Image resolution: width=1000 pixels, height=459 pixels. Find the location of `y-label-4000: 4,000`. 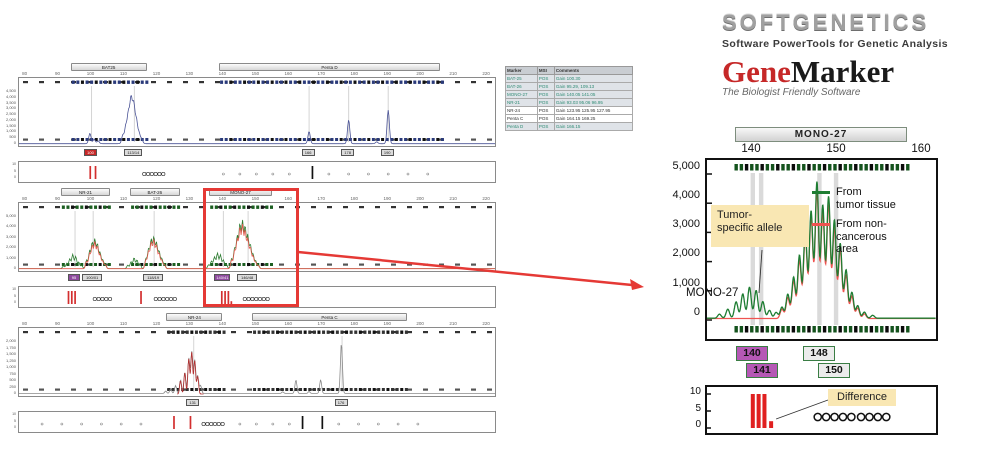

y-label-4000: 4,000 is located at coordinates (686, 195).